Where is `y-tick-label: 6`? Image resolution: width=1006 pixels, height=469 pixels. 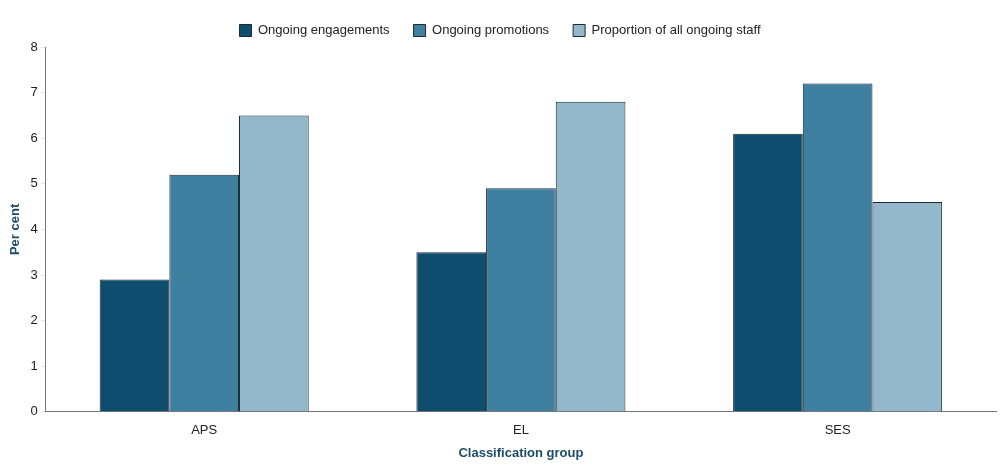
y-tick-label: 6 is located at coordinates (34, 137).